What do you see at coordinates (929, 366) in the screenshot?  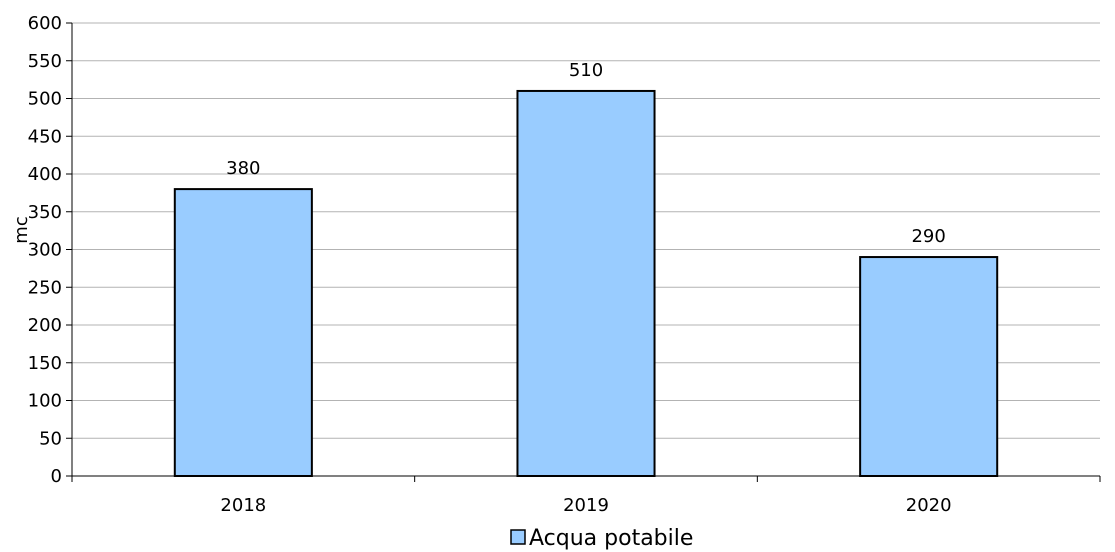 I see `bar-2020` at bounding box center [929, 366].